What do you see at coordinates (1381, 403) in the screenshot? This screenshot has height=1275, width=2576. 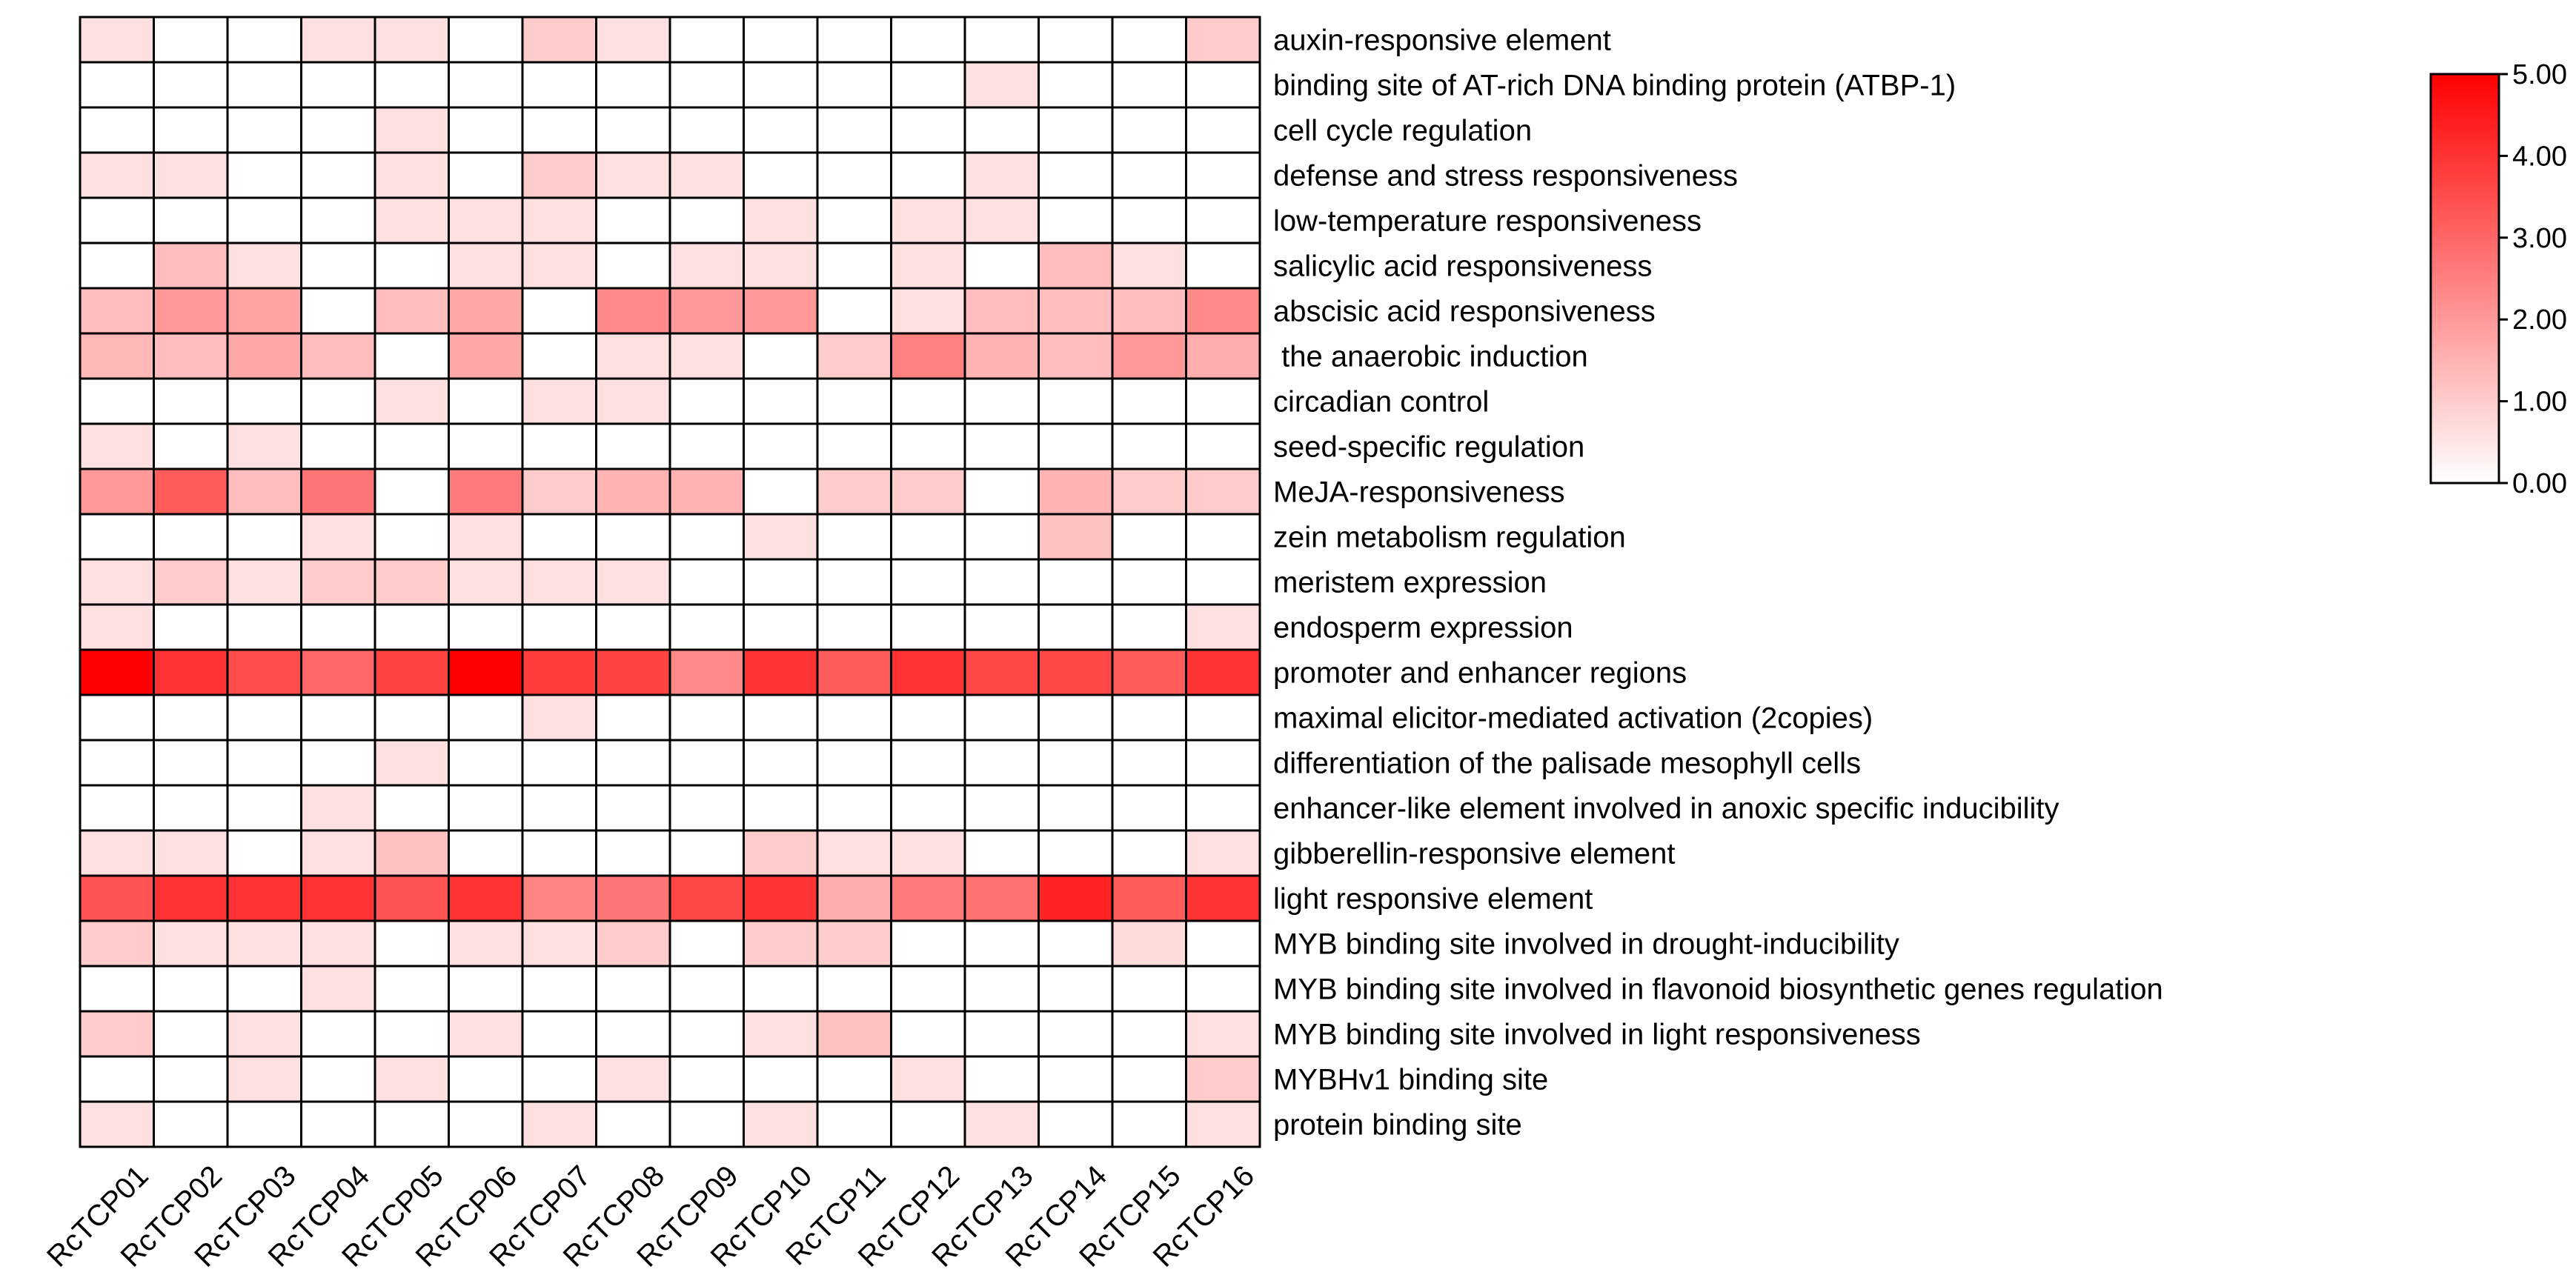 I see `row-label: circadian control` at bounding box center [1381, 403].